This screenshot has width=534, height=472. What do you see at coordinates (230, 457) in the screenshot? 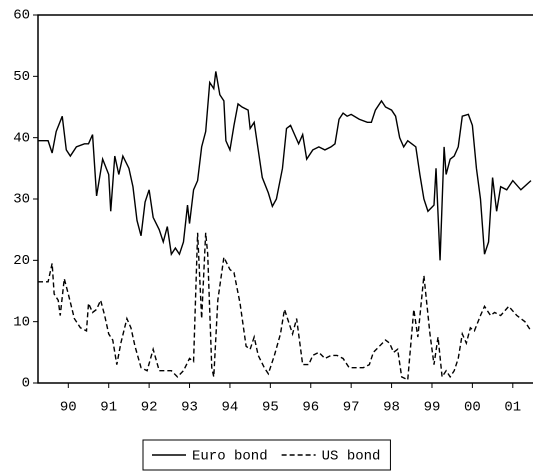
I see `legend-label: Euro bond` at bounding box center [230, 457].